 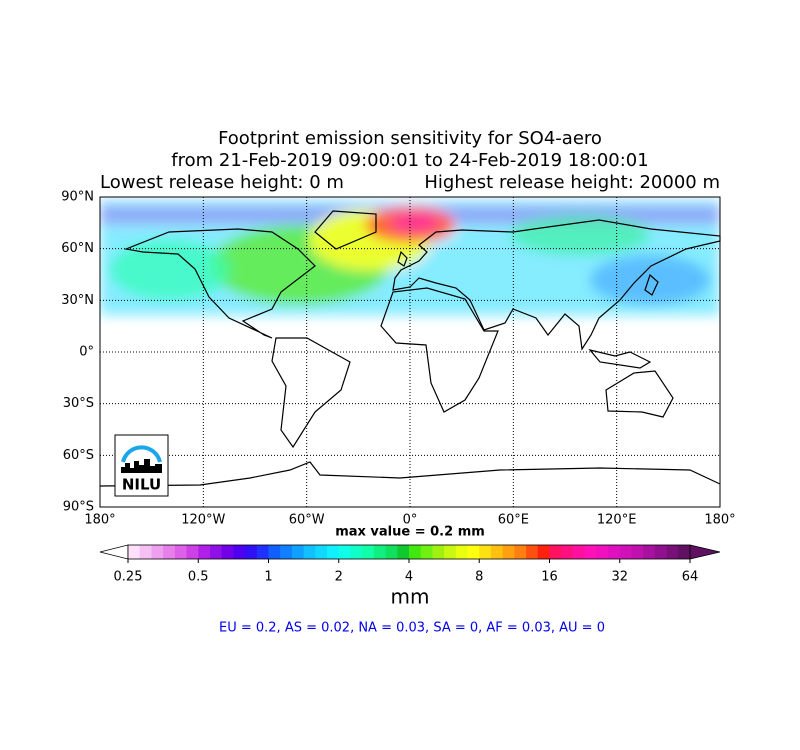 What do you see at coordinates (572, 182) in the screenshot?
I see `release-high: Highest release height: 20000 m` at bounding box center [572, 182].